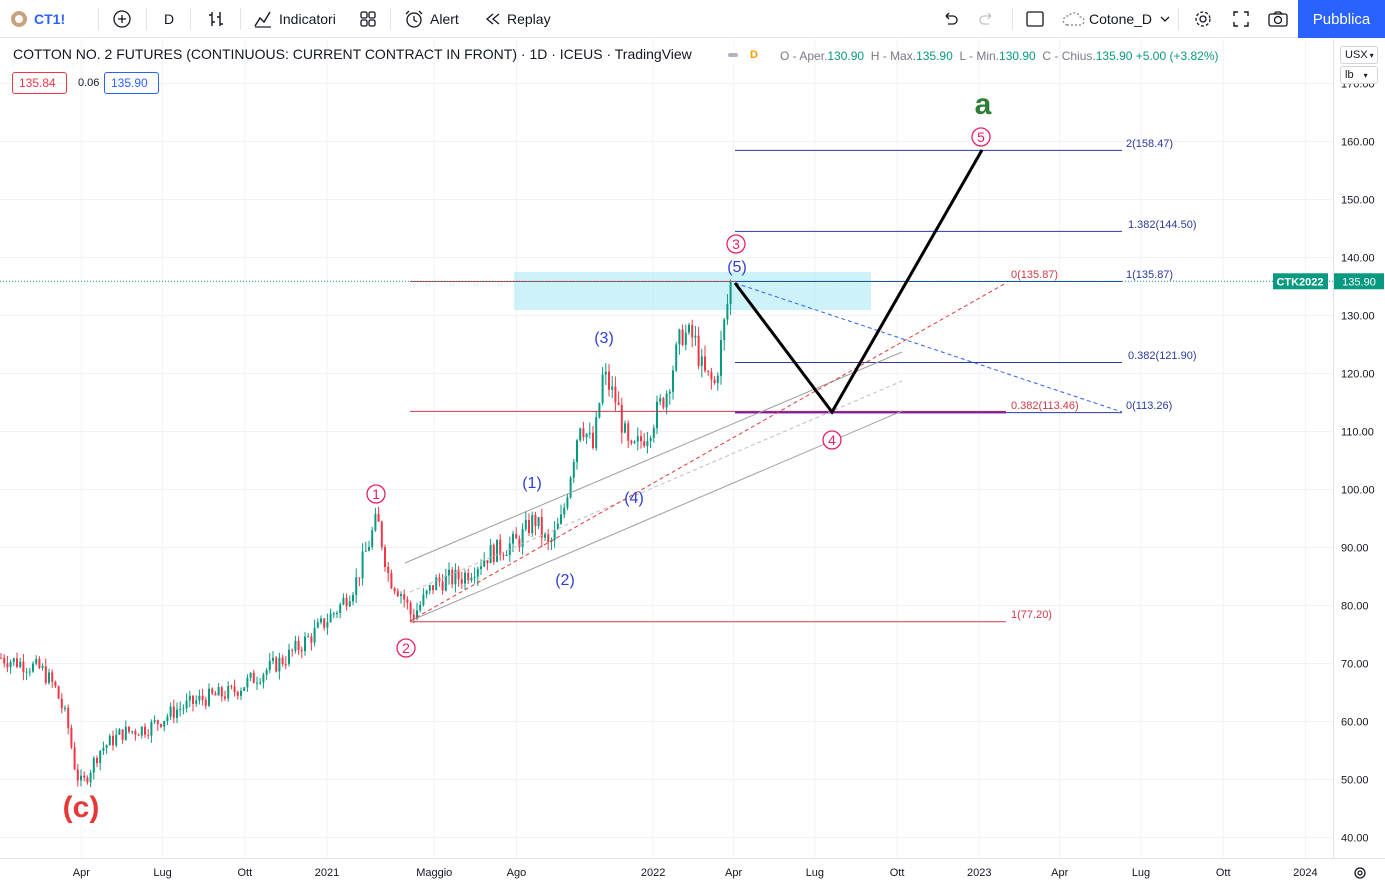 This screenshot has height=893, width=1385. I want to click on indicators-button: Indicatori, so click(294, 19).